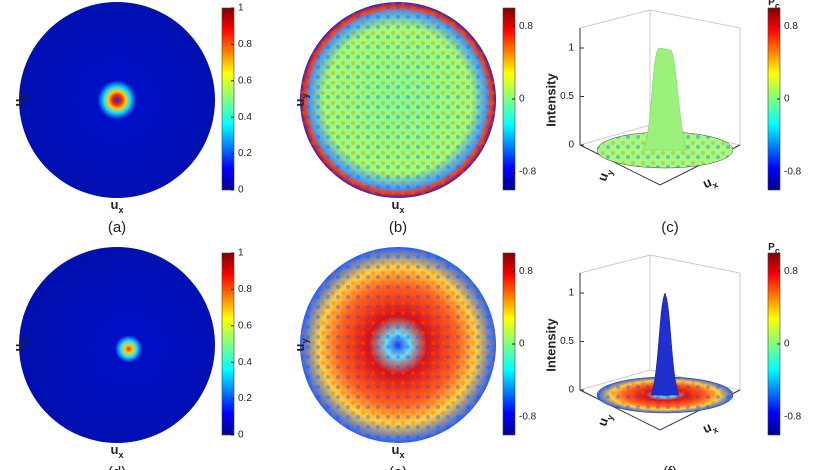 The width and height of the screenshot is (813, 470). I want to click on panel-label: (f), so click(670, 467).